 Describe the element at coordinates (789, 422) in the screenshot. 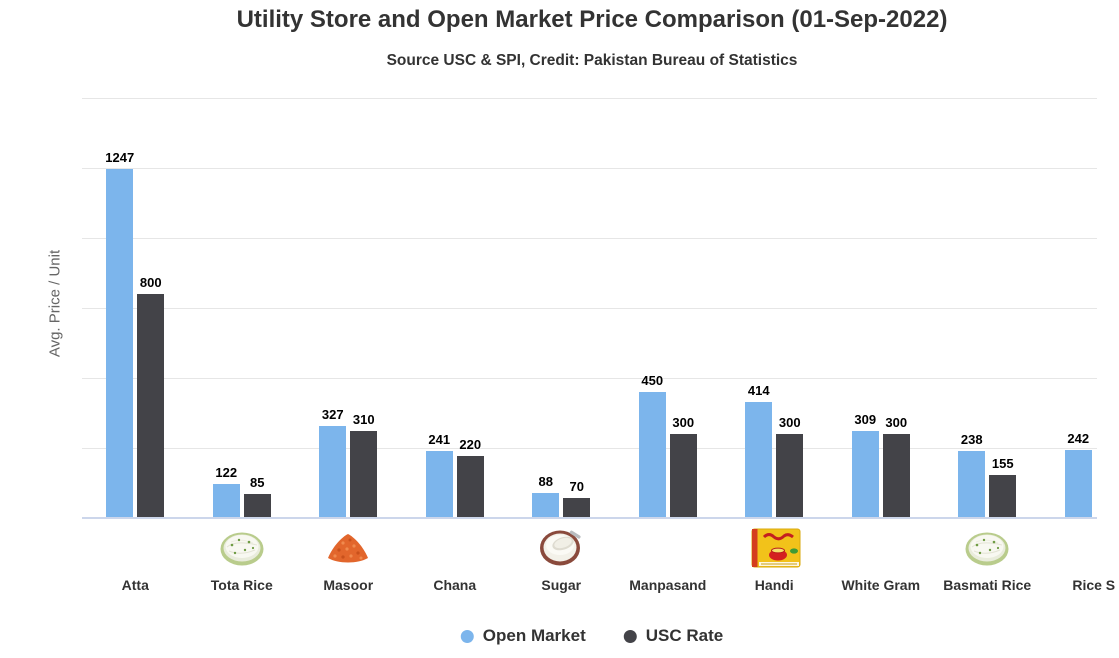

I see `value-label-usc-rate-handi: 300` at that location.